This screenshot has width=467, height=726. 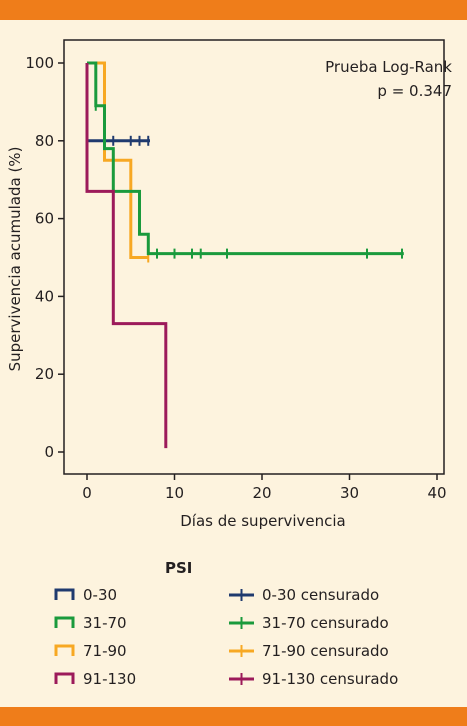 What do you see at coordinates (178, 568) in the screenshot?
I see `legend-title: PSI` at bounding box center [178, 568].